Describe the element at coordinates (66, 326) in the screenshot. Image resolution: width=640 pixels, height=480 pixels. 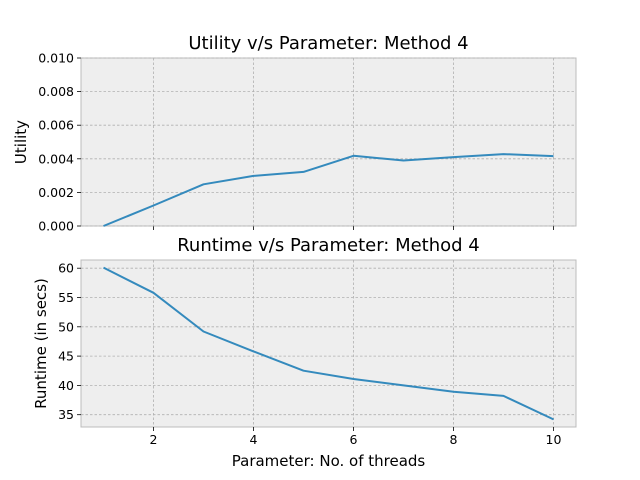
I see `y-tick-label: 50` at that location.